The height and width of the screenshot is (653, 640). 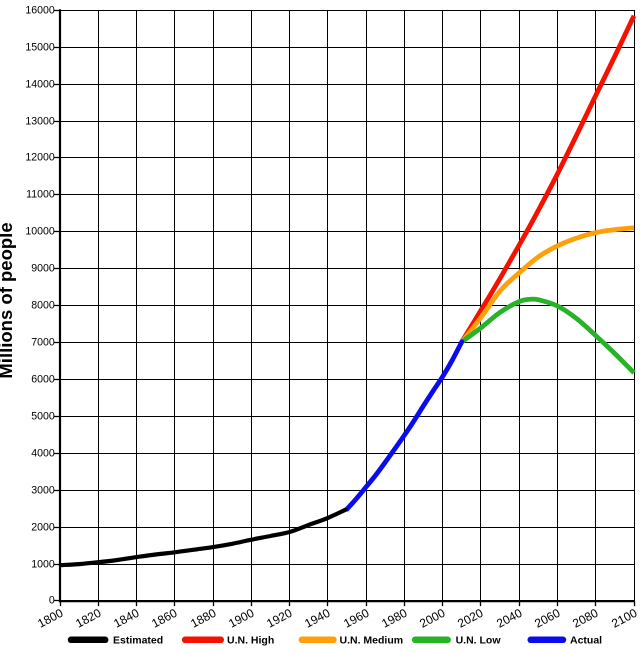 What do you see at coordinates (40, 231) in the screenshot?
I see `svg-text: 10000` at bounding box center [40, 231].